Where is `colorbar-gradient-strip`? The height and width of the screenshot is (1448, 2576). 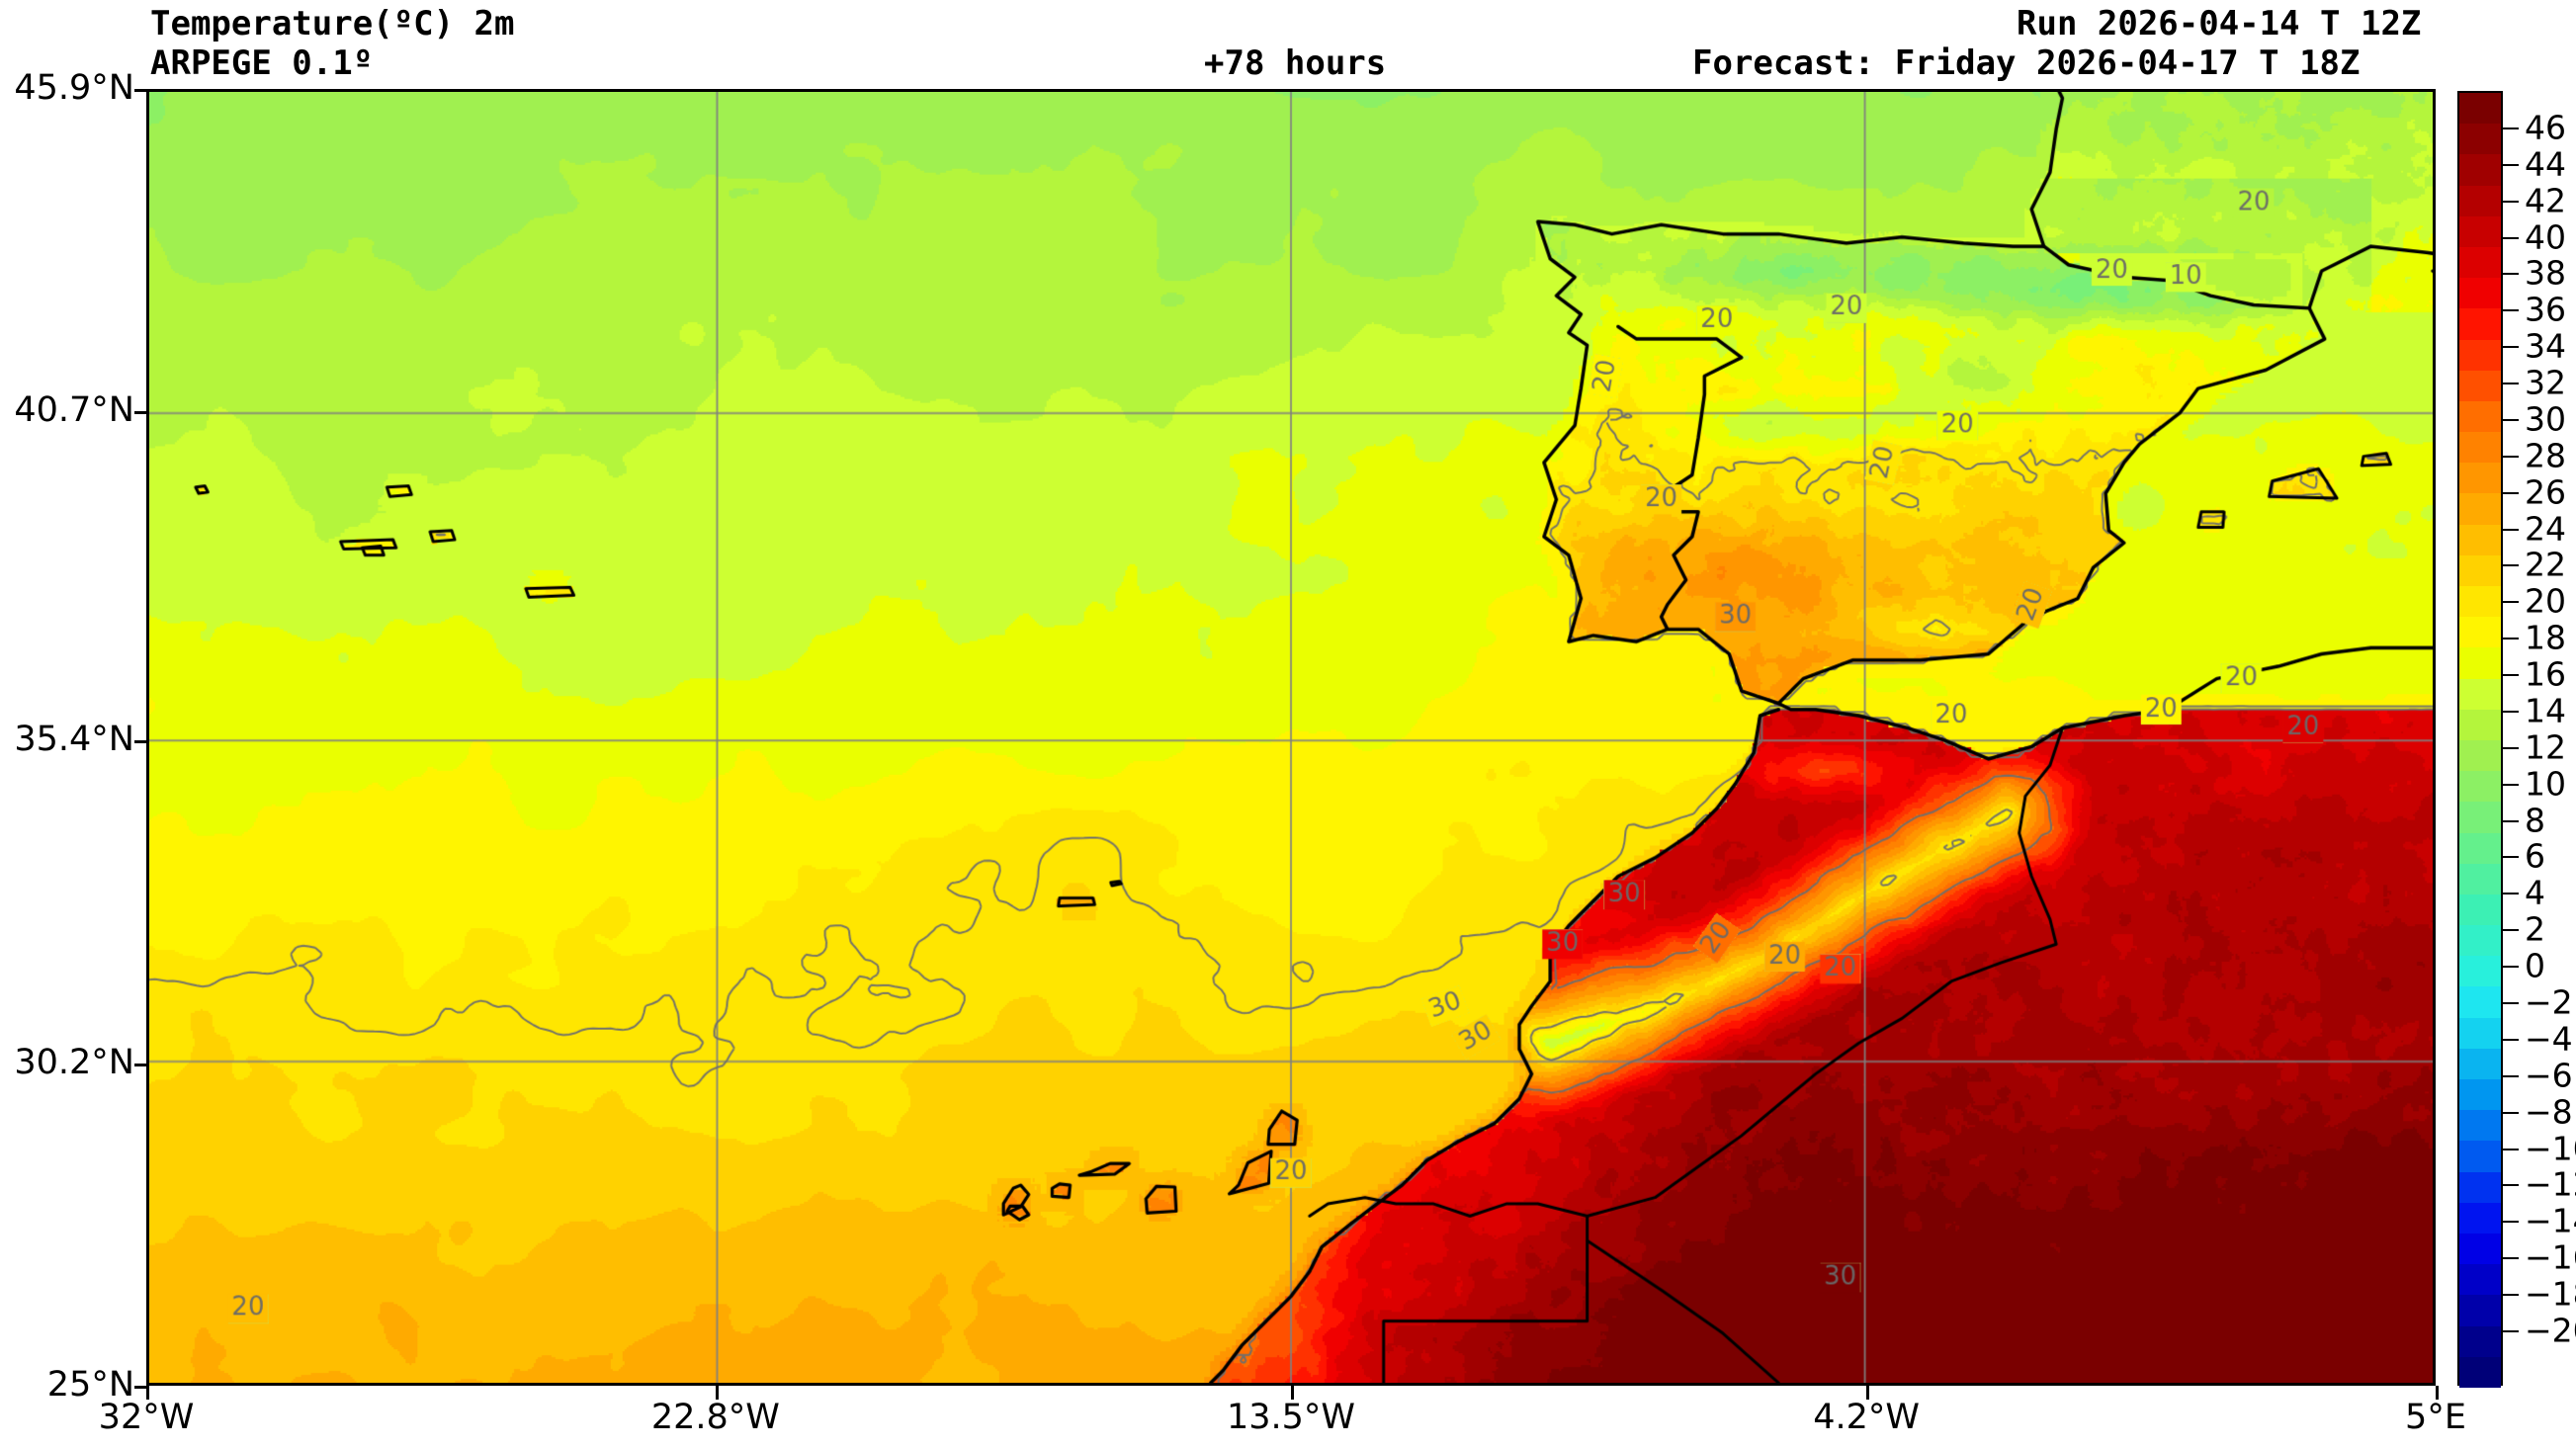 colorbar-gradient-strip is located at coordinates (2480, 739).